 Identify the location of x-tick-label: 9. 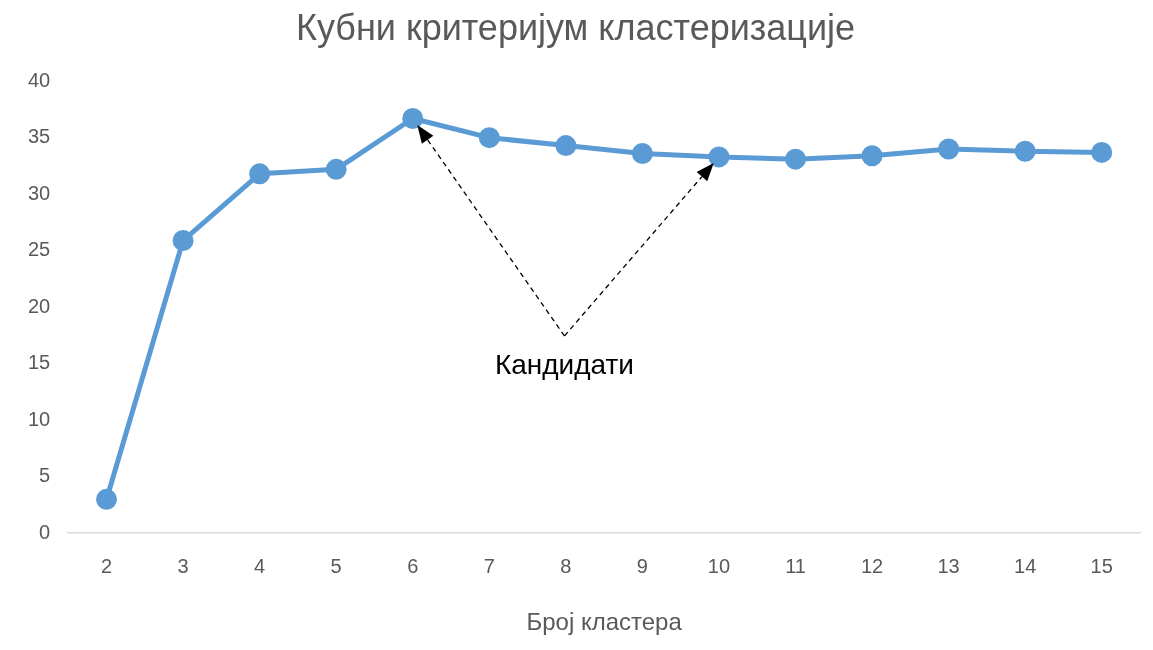
(642, 565).